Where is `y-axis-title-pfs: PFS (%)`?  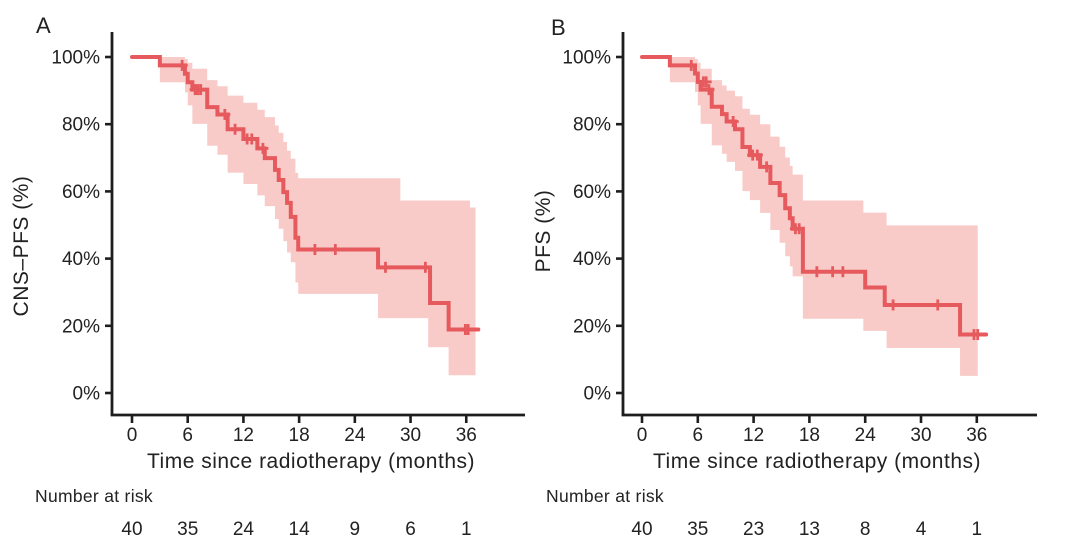 y-axis-title-pfs: PFS (%) is located at coordinates (543, 231).